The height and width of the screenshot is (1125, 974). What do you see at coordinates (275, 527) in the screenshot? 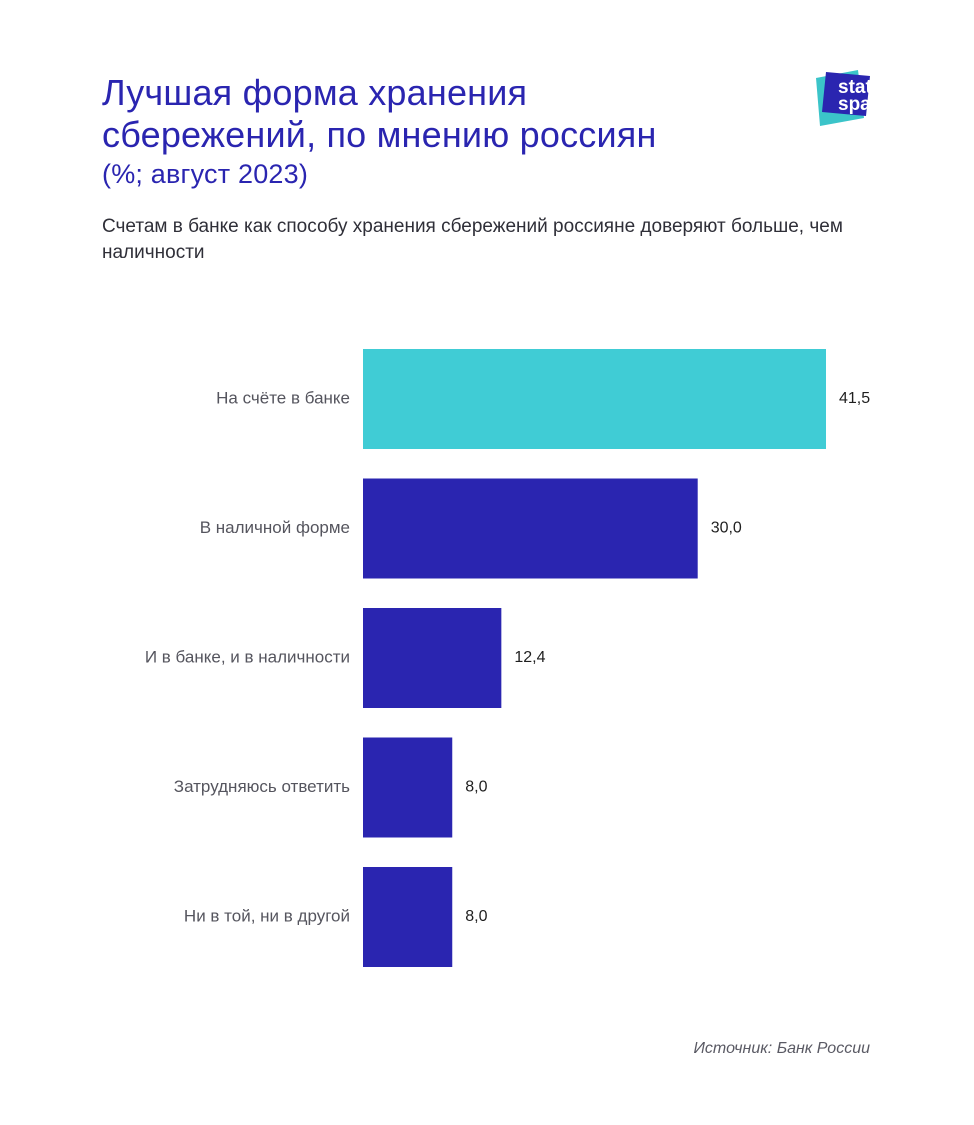
I see `category-label: В наличной форме` at bounding box center [275, 527].